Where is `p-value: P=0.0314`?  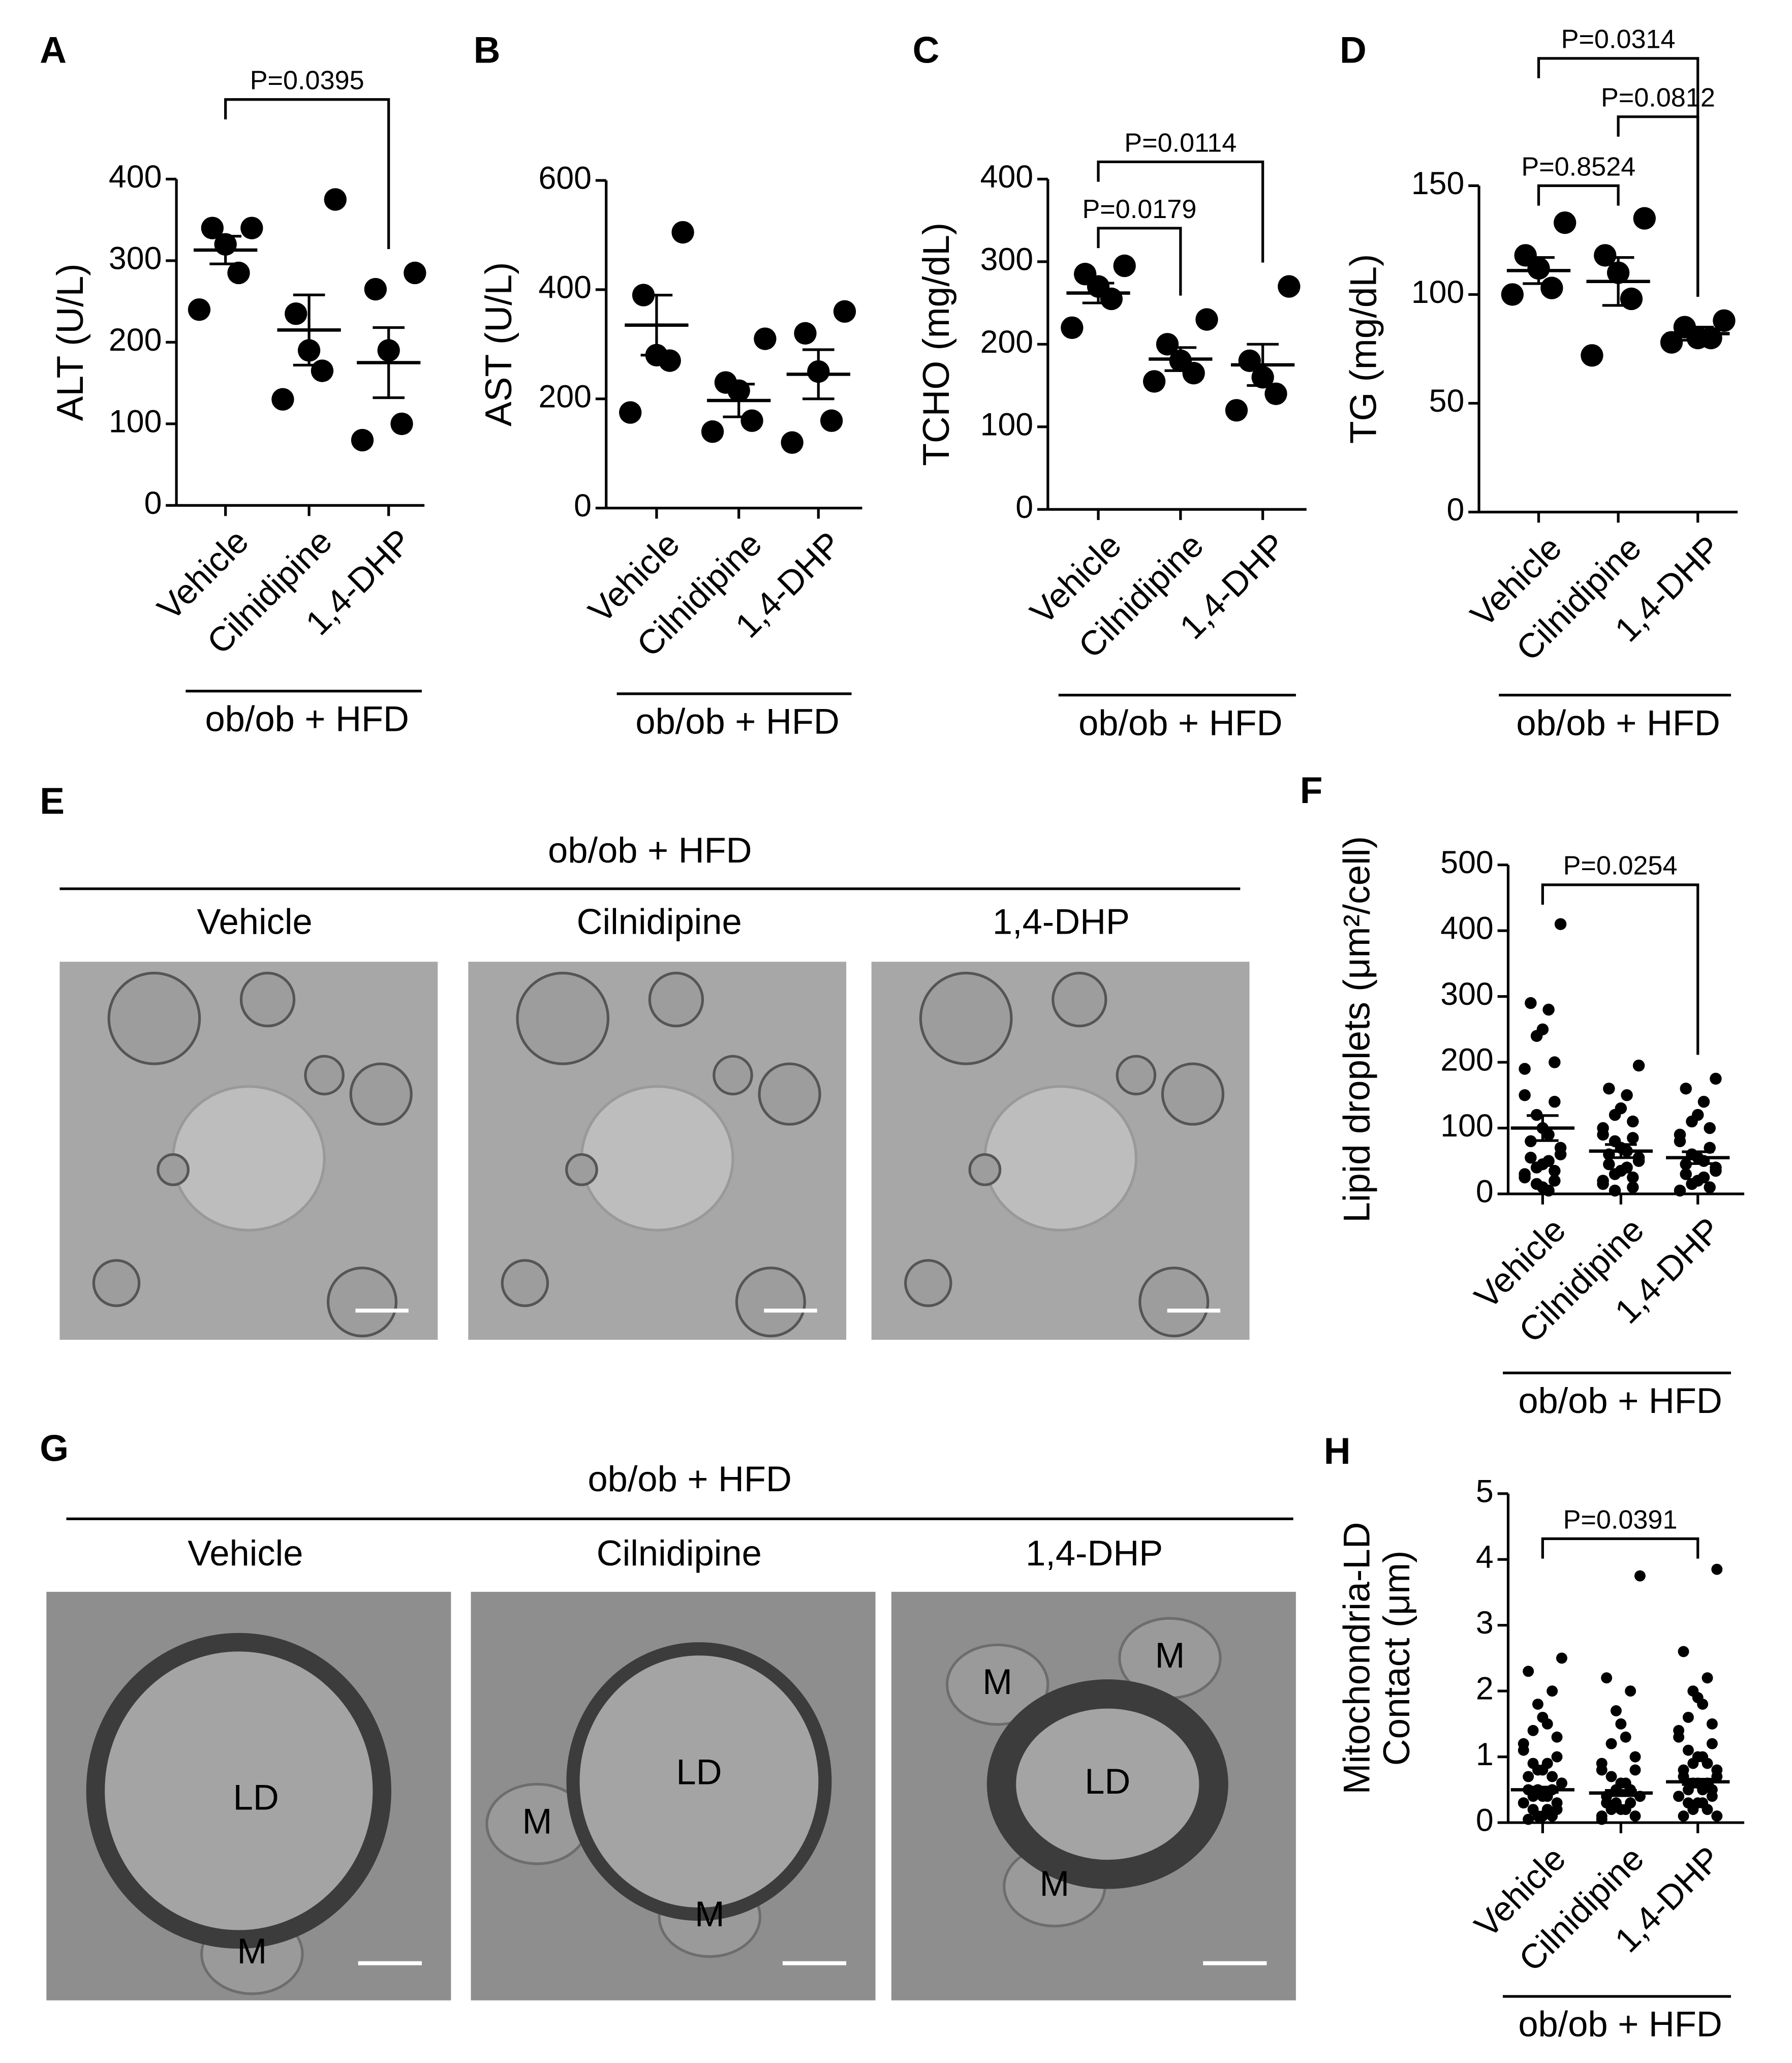
p-value: P=0.0314 is located at coordinates (1618, 39).